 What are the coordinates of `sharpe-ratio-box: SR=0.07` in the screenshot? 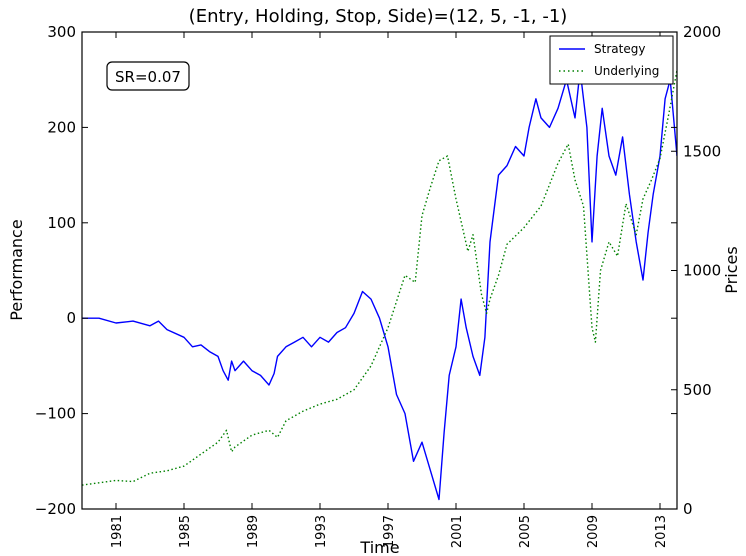 It's located at (148, 76).